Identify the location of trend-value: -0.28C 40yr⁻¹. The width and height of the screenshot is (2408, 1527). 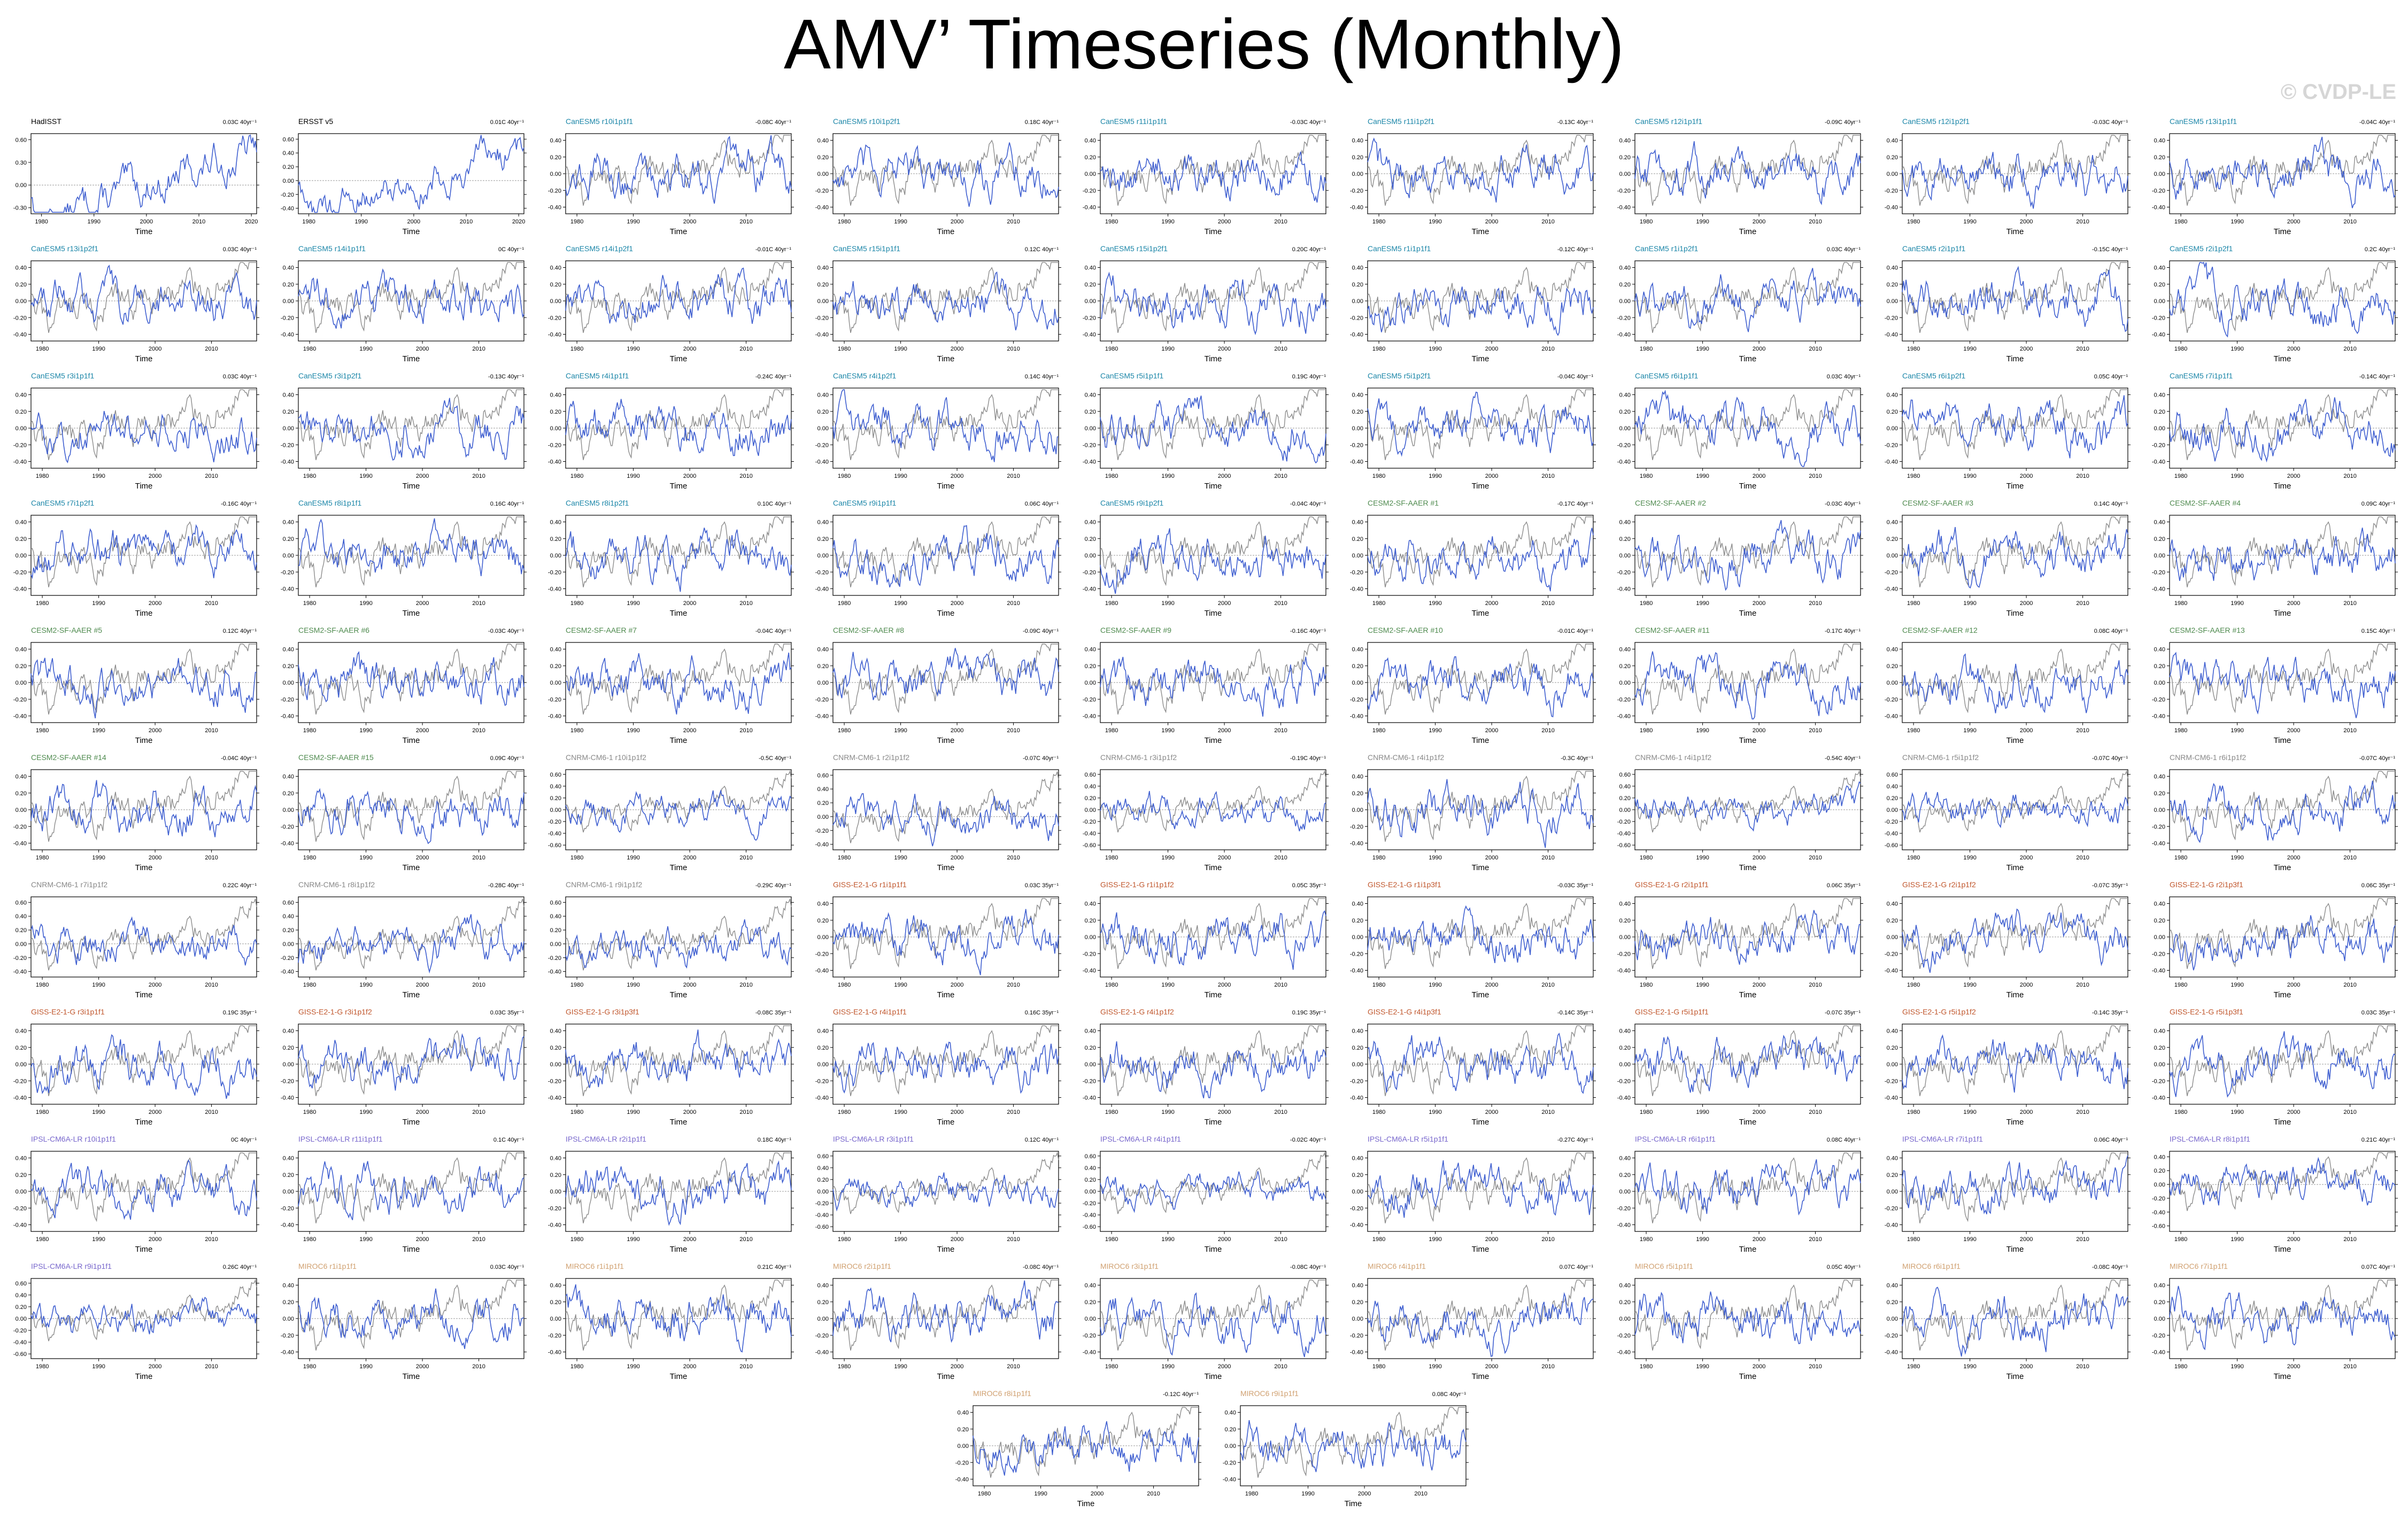
(506, 886).